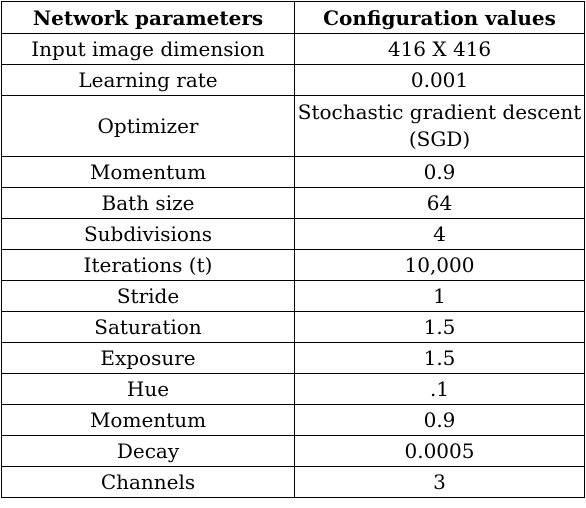 The width and height of the screenshot is (586, 508). I want to click on value-cell: Stochastic gradient descent (SGD), so click(439, 126).